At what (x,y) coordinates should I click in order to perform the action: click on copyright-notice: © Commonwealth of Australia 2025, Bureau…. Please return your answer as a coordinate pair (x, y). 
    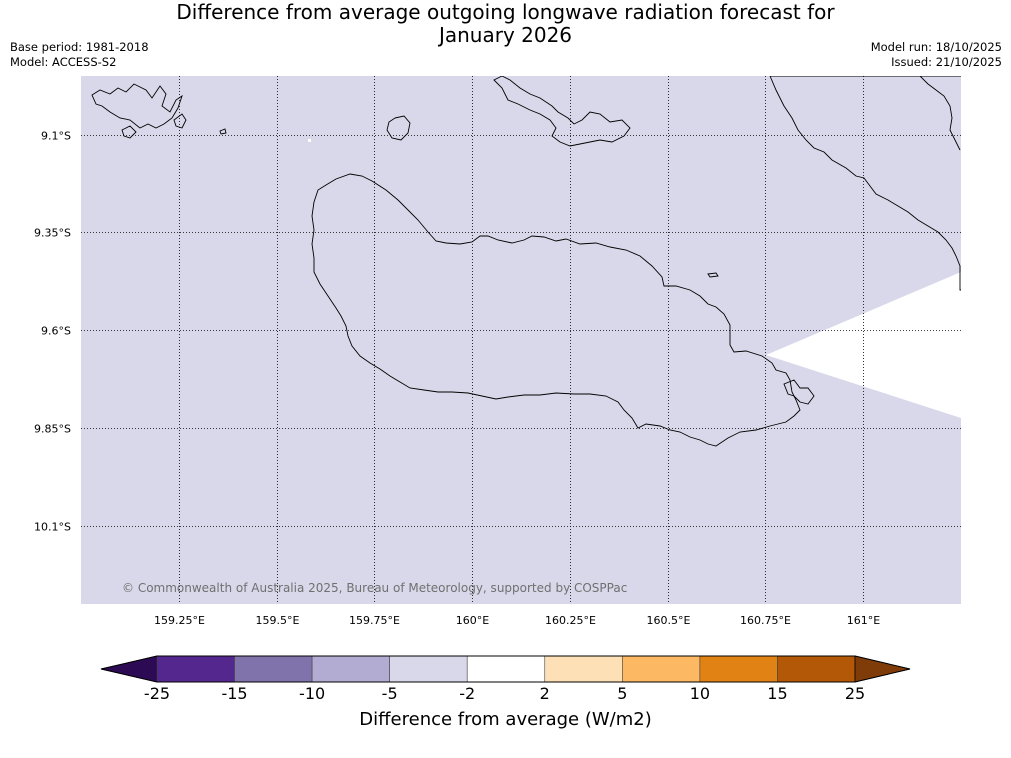
    Looking at the image, I should click on (374, 588).